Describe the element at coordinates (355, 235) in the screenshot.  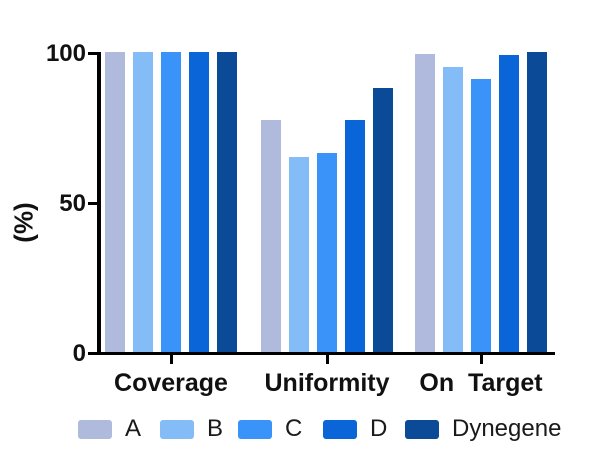
I see `bar-d-uniformity` at that location.